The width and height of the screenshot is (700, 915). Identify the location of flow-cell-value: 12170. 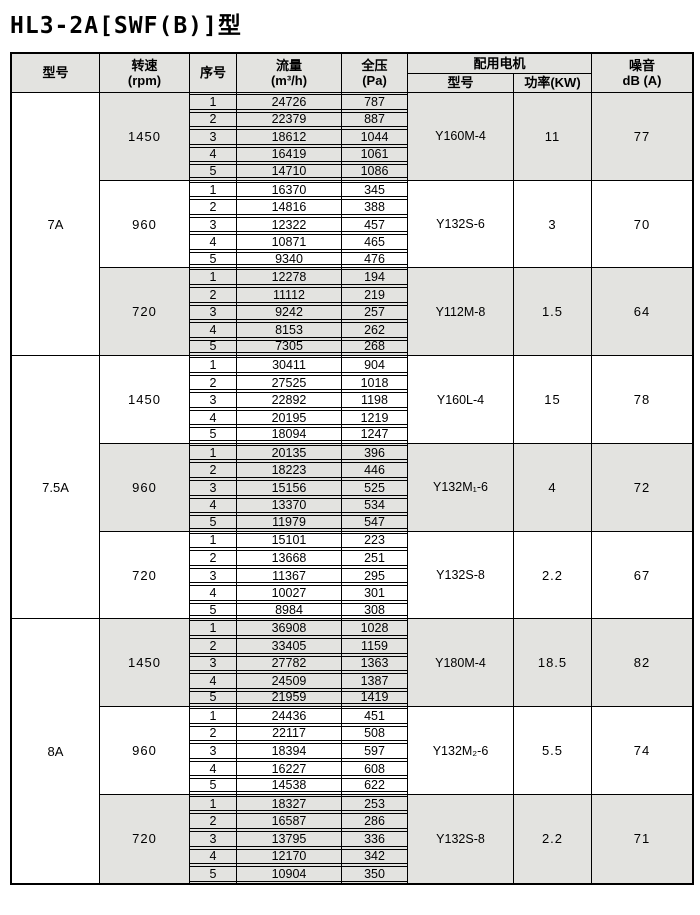
(289, 856).